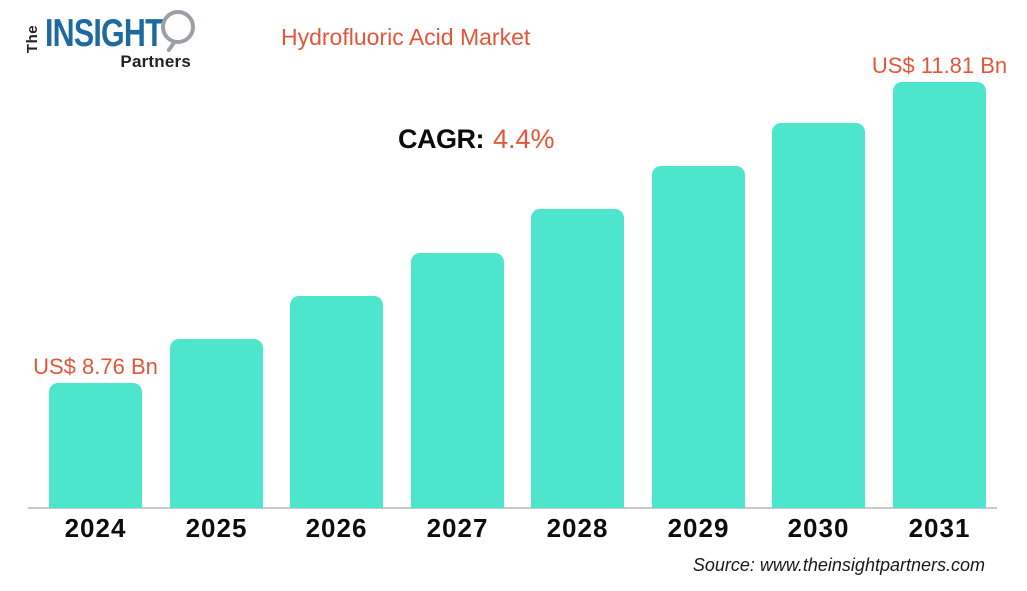  Describe the element at coordinates (457, 528) in the screenshot. I see `x-tick-2027: 2027` at that location.